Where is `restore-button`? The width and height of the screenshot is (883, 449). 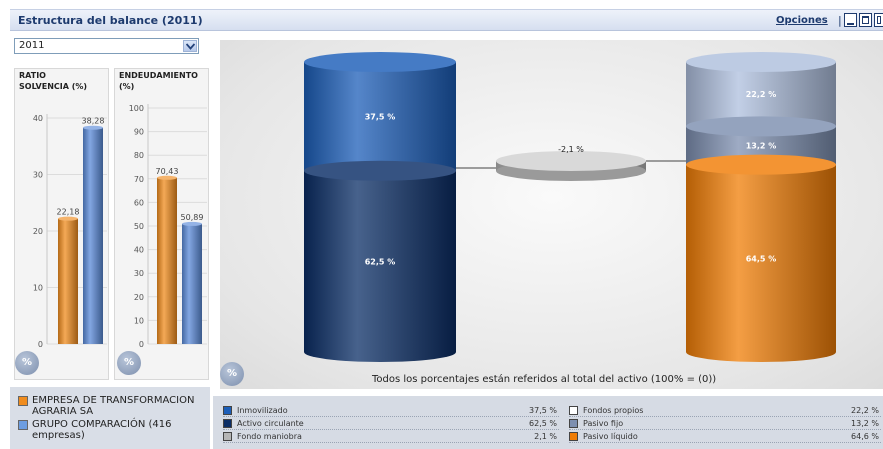
restore-button is located at coordinates (878, 20).